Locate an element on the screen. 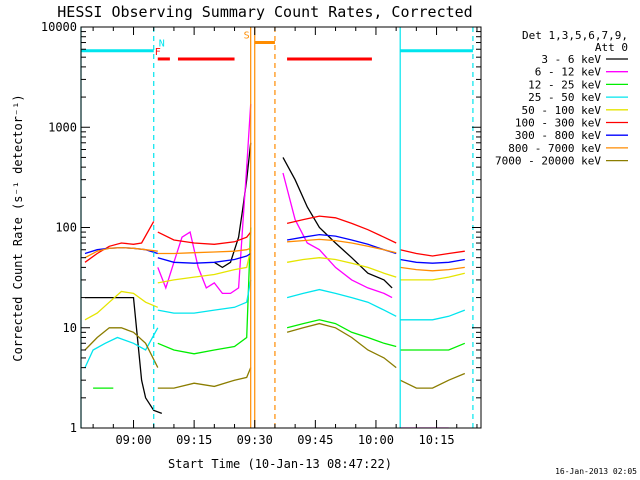 The width and height of the screenshot is (640, 480). x-tick-label: 10:15 is located at coordinates (436, 440).